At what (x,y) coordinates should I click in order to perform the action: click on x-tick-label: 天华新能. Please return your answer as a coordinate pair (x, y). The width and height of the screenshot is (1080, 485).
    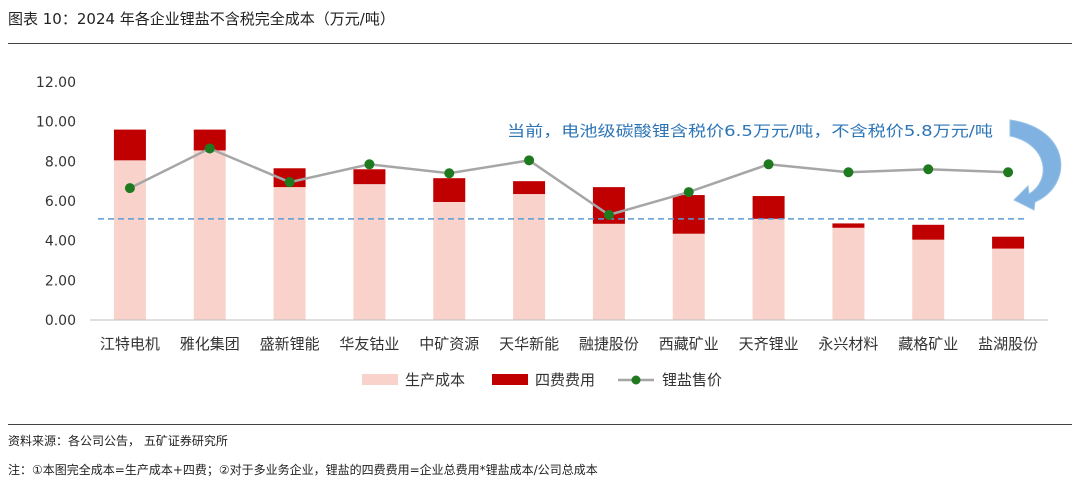
    Looking at the image, I should click on (529, 344).